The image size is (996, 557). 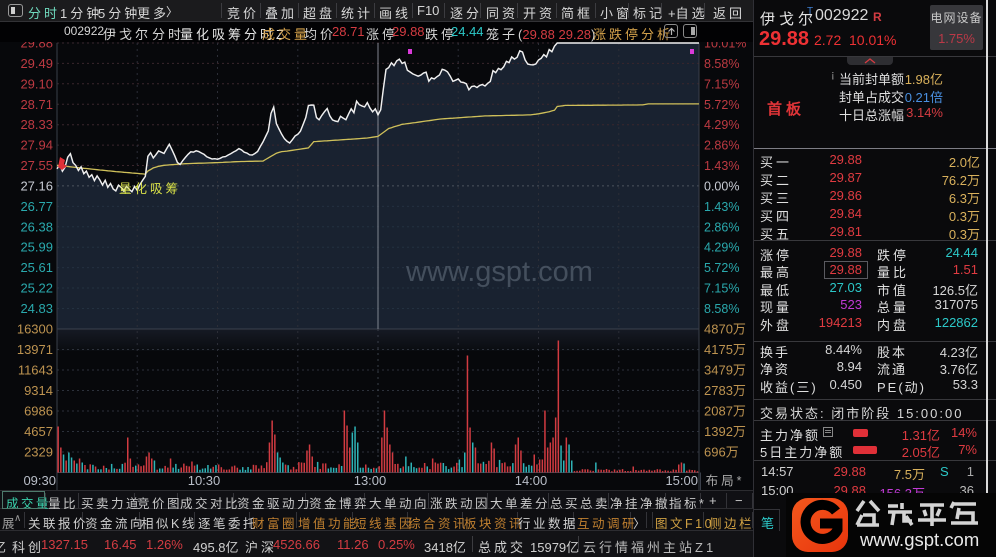 I want to click on svg-text: 3479万, so click(x=725, y=370).